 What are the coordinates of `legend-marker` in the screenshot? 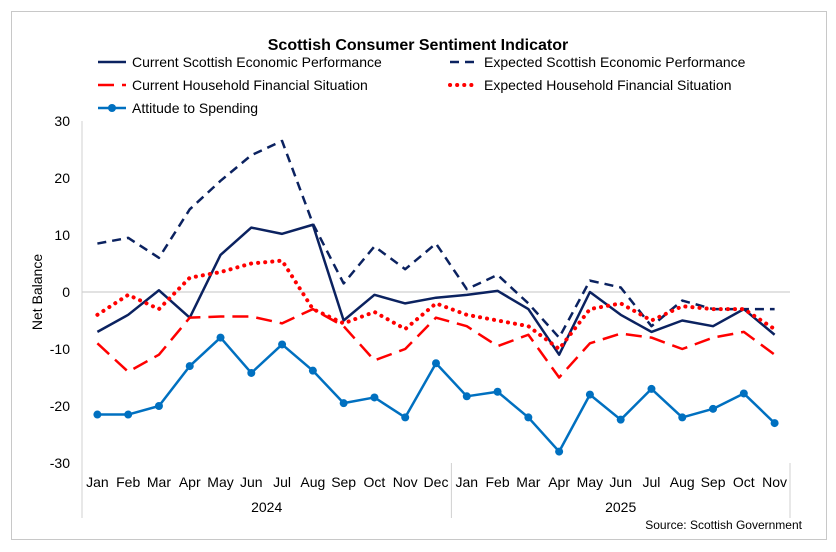 It's located at (112, 108).